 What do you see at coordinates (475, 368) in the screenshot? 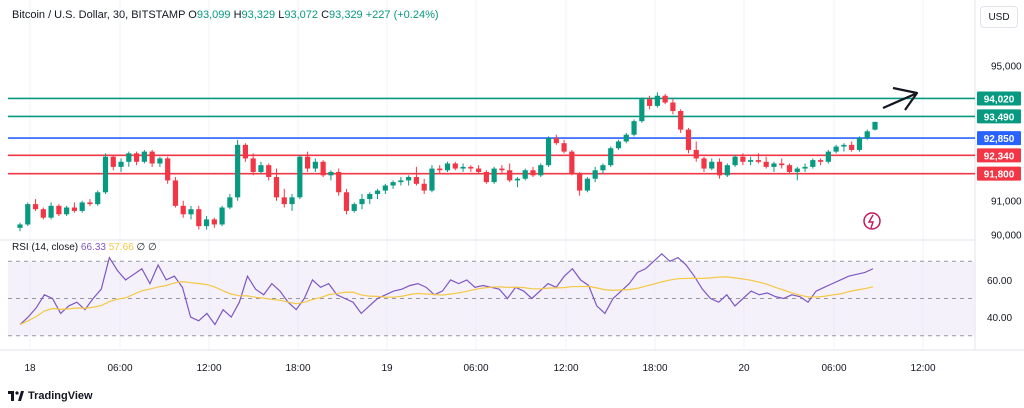
I see `time-tick-label: 06:00` at bounding box center [475, 368].